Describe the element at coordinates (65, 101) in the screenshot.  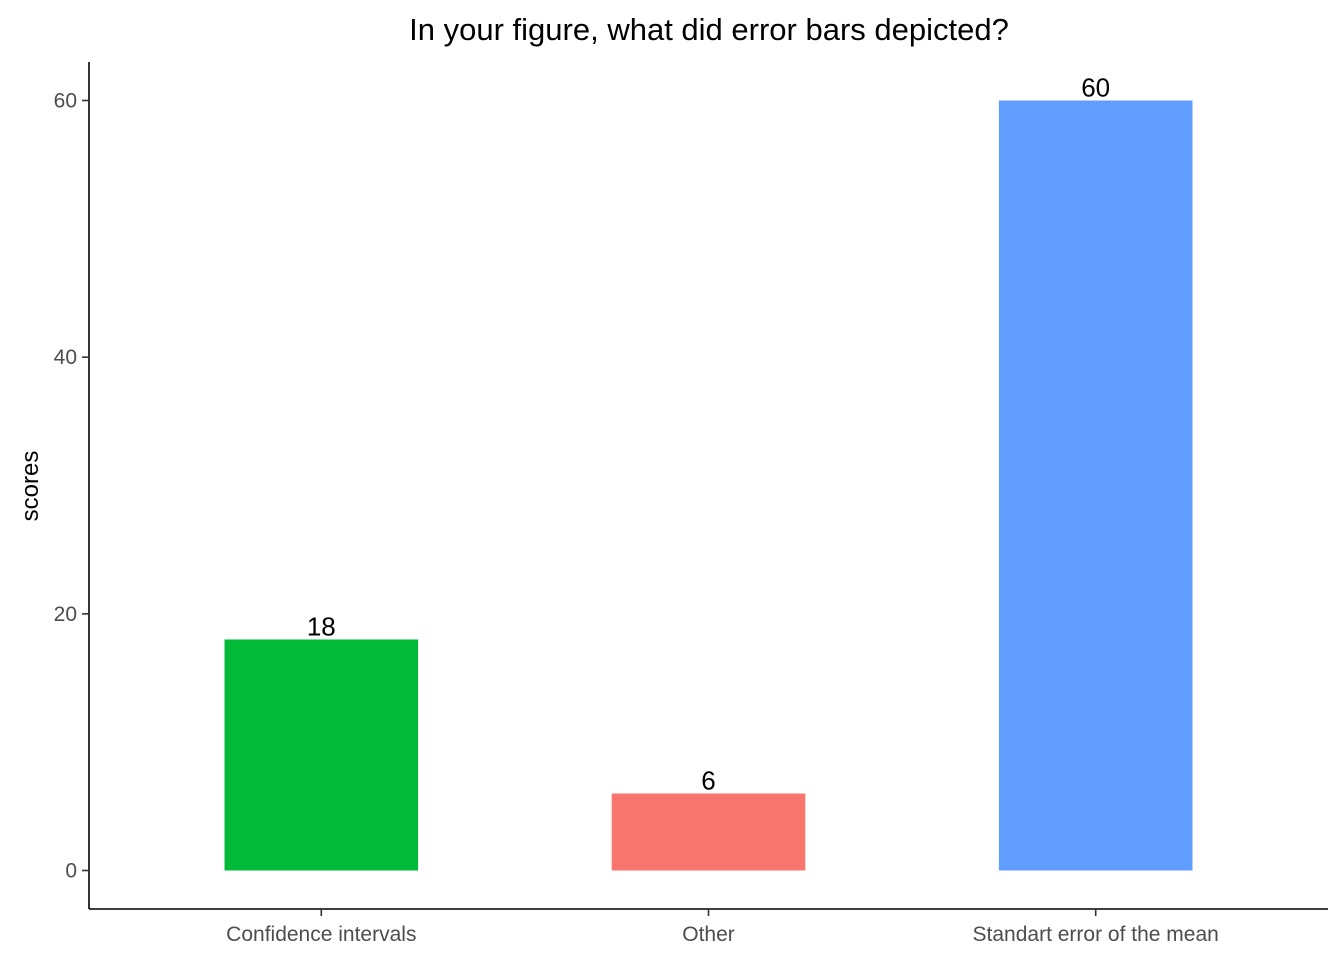
I see `y-tick-label: 60` at that location.